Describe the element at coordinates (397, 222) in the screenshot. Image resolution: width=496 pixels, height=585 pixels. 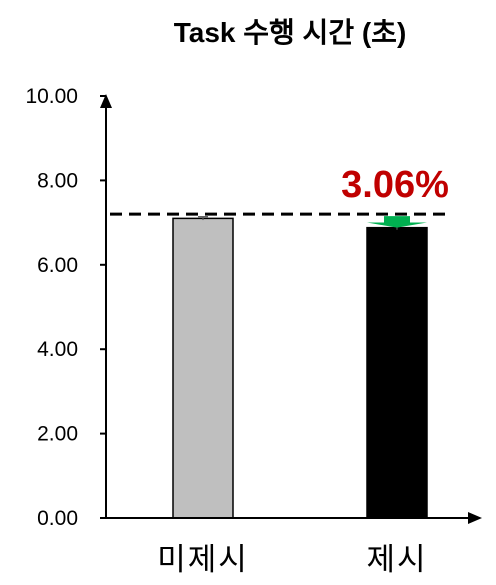
I see `decrease-arrow-icon` at that location.